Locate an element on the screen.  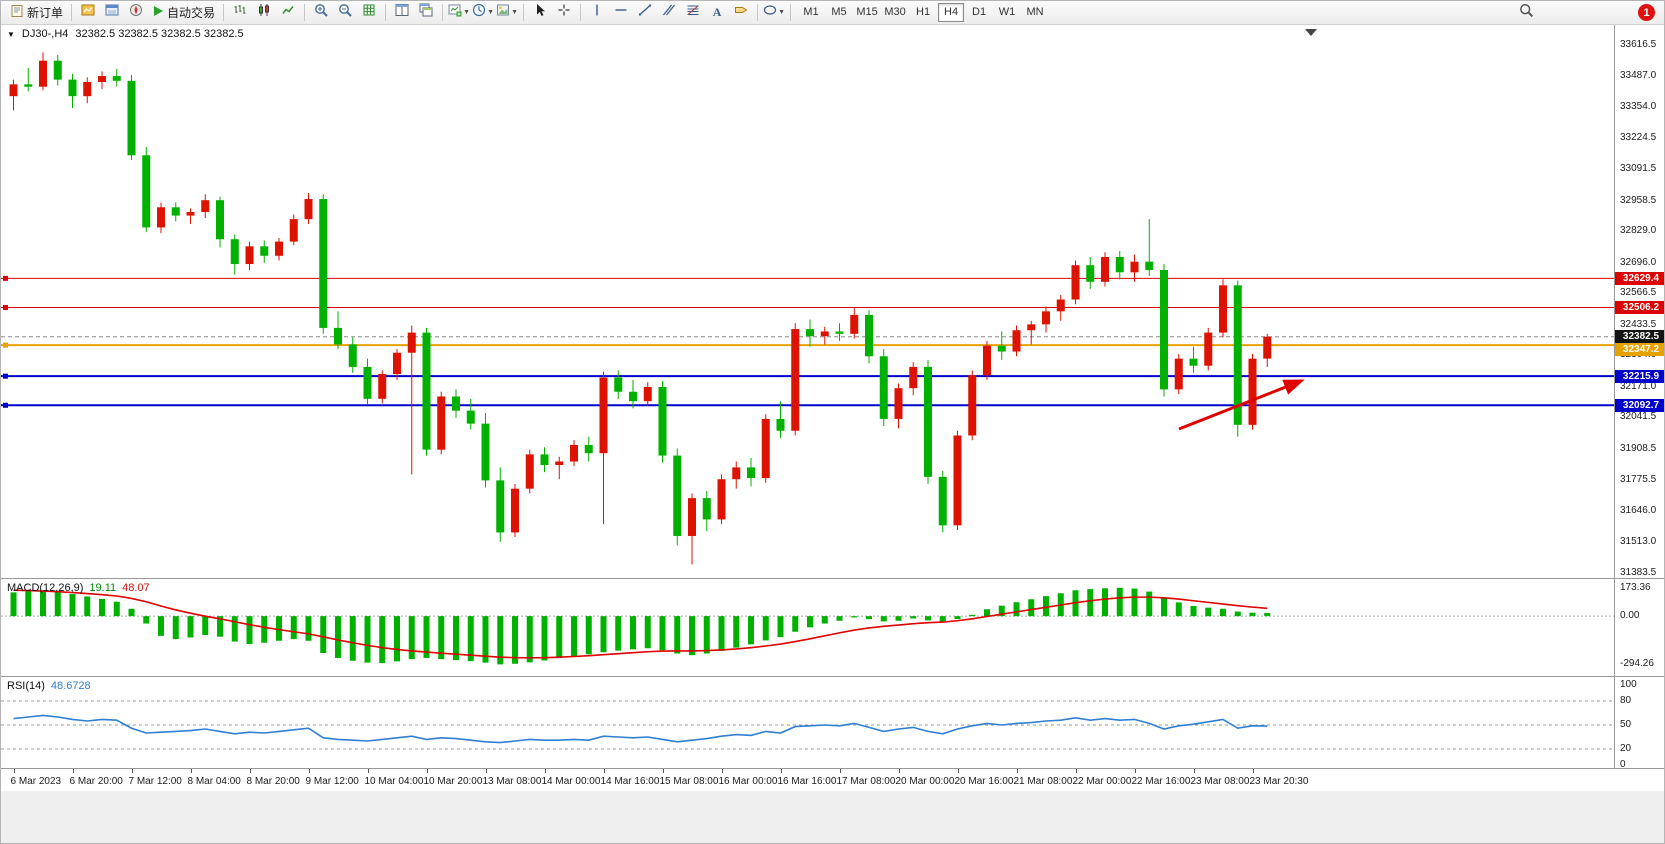
notification-badge: 1 is located at coordinates (1646, 12).